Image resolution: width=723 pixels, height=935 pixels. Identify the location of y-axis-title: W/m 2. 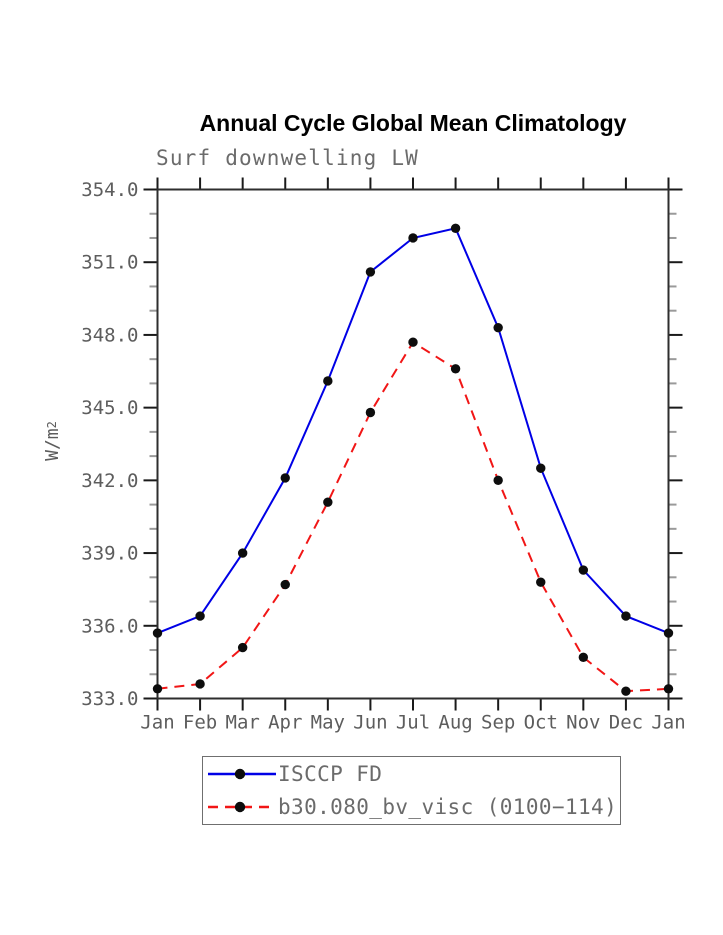
(52, 441).